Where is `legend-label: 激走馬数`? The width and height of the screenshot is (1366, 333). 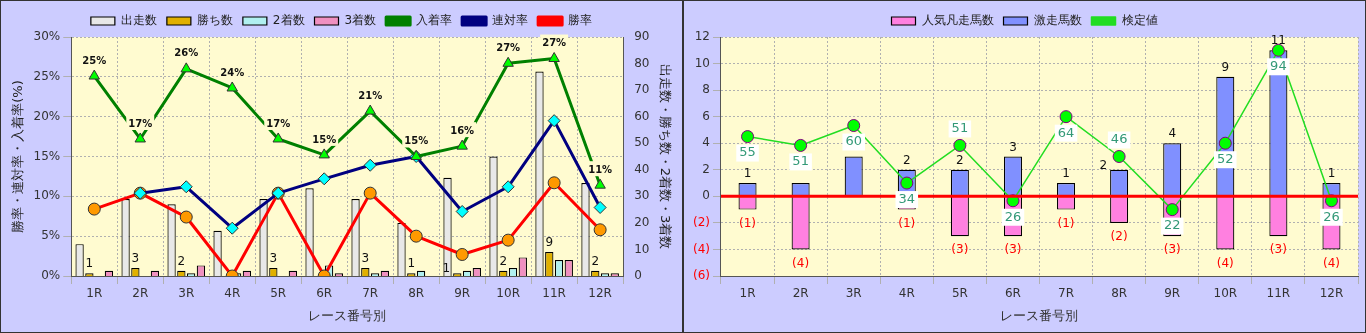
legend-label: 激走馬数 is located at coordinates (1057, 20).